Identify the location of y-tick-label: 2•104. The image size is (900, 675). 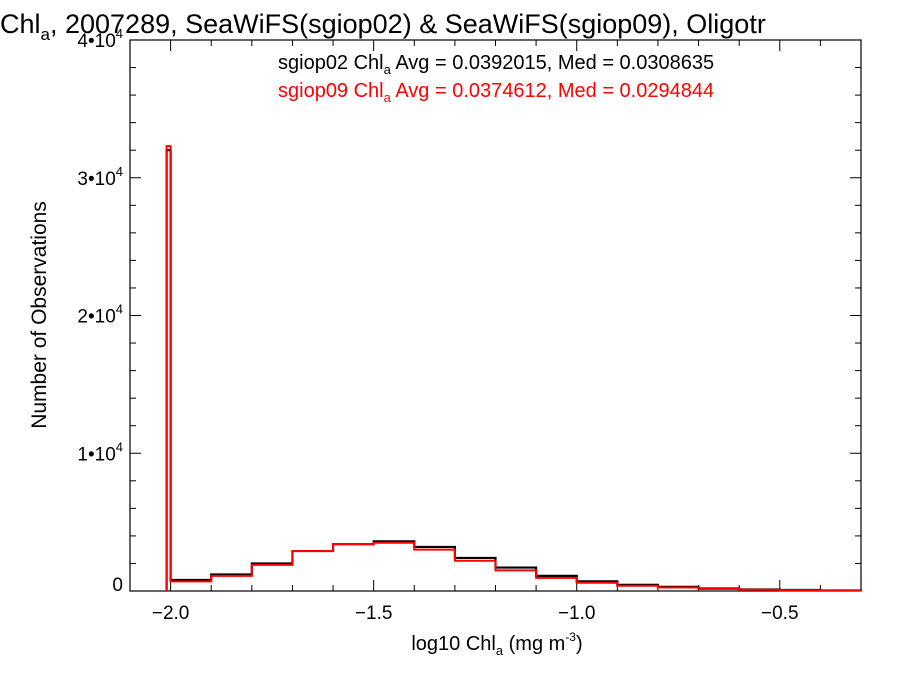
(100, 315).